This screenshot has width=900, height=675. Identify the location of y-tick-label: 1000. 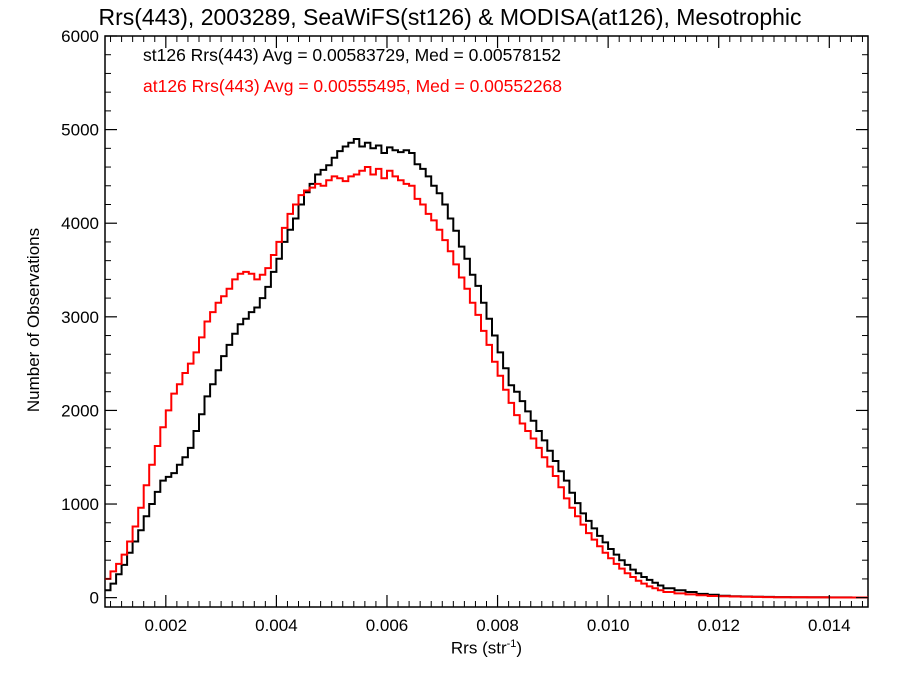
(80, 504).